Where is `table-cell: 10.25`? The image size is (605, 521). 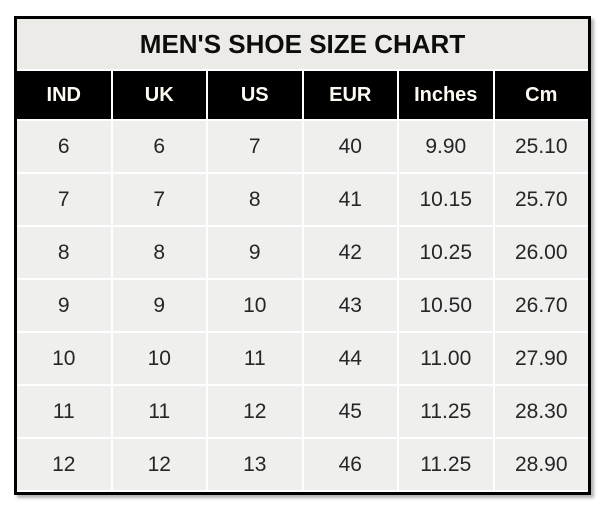
table-cell: 10.25 is located at coordinates (446, 252).